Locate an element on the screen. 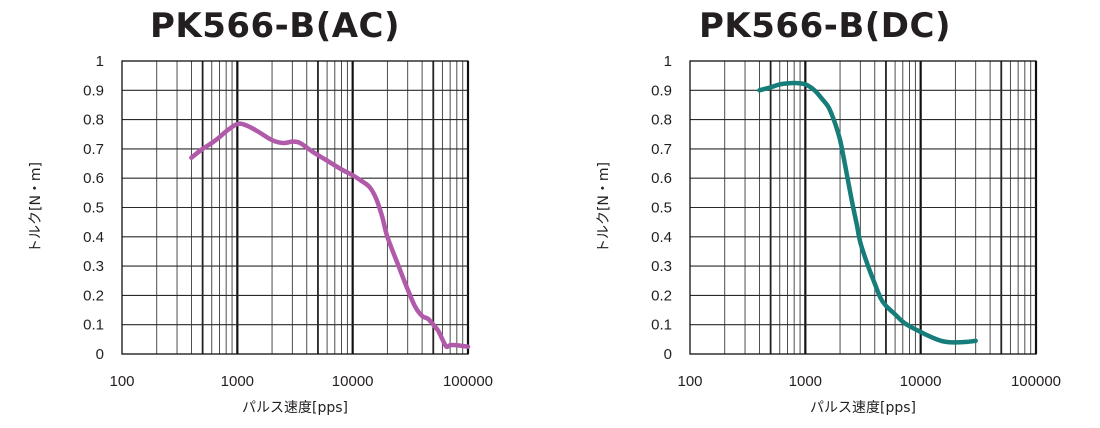 The image size is (1100, 428). chart-title: PK566-B(DC) is located at coordinates (825, 26).